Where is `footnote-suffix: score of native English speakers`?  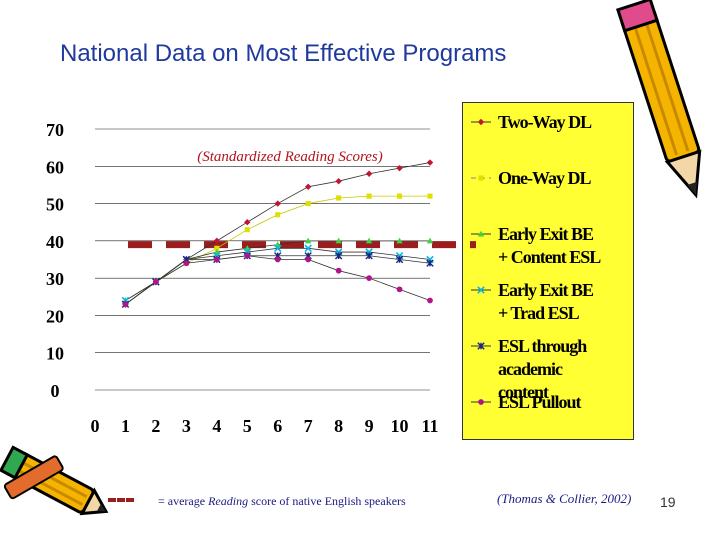 footnote-suffix: score of native English speakers is located at coordinates (327, 501).